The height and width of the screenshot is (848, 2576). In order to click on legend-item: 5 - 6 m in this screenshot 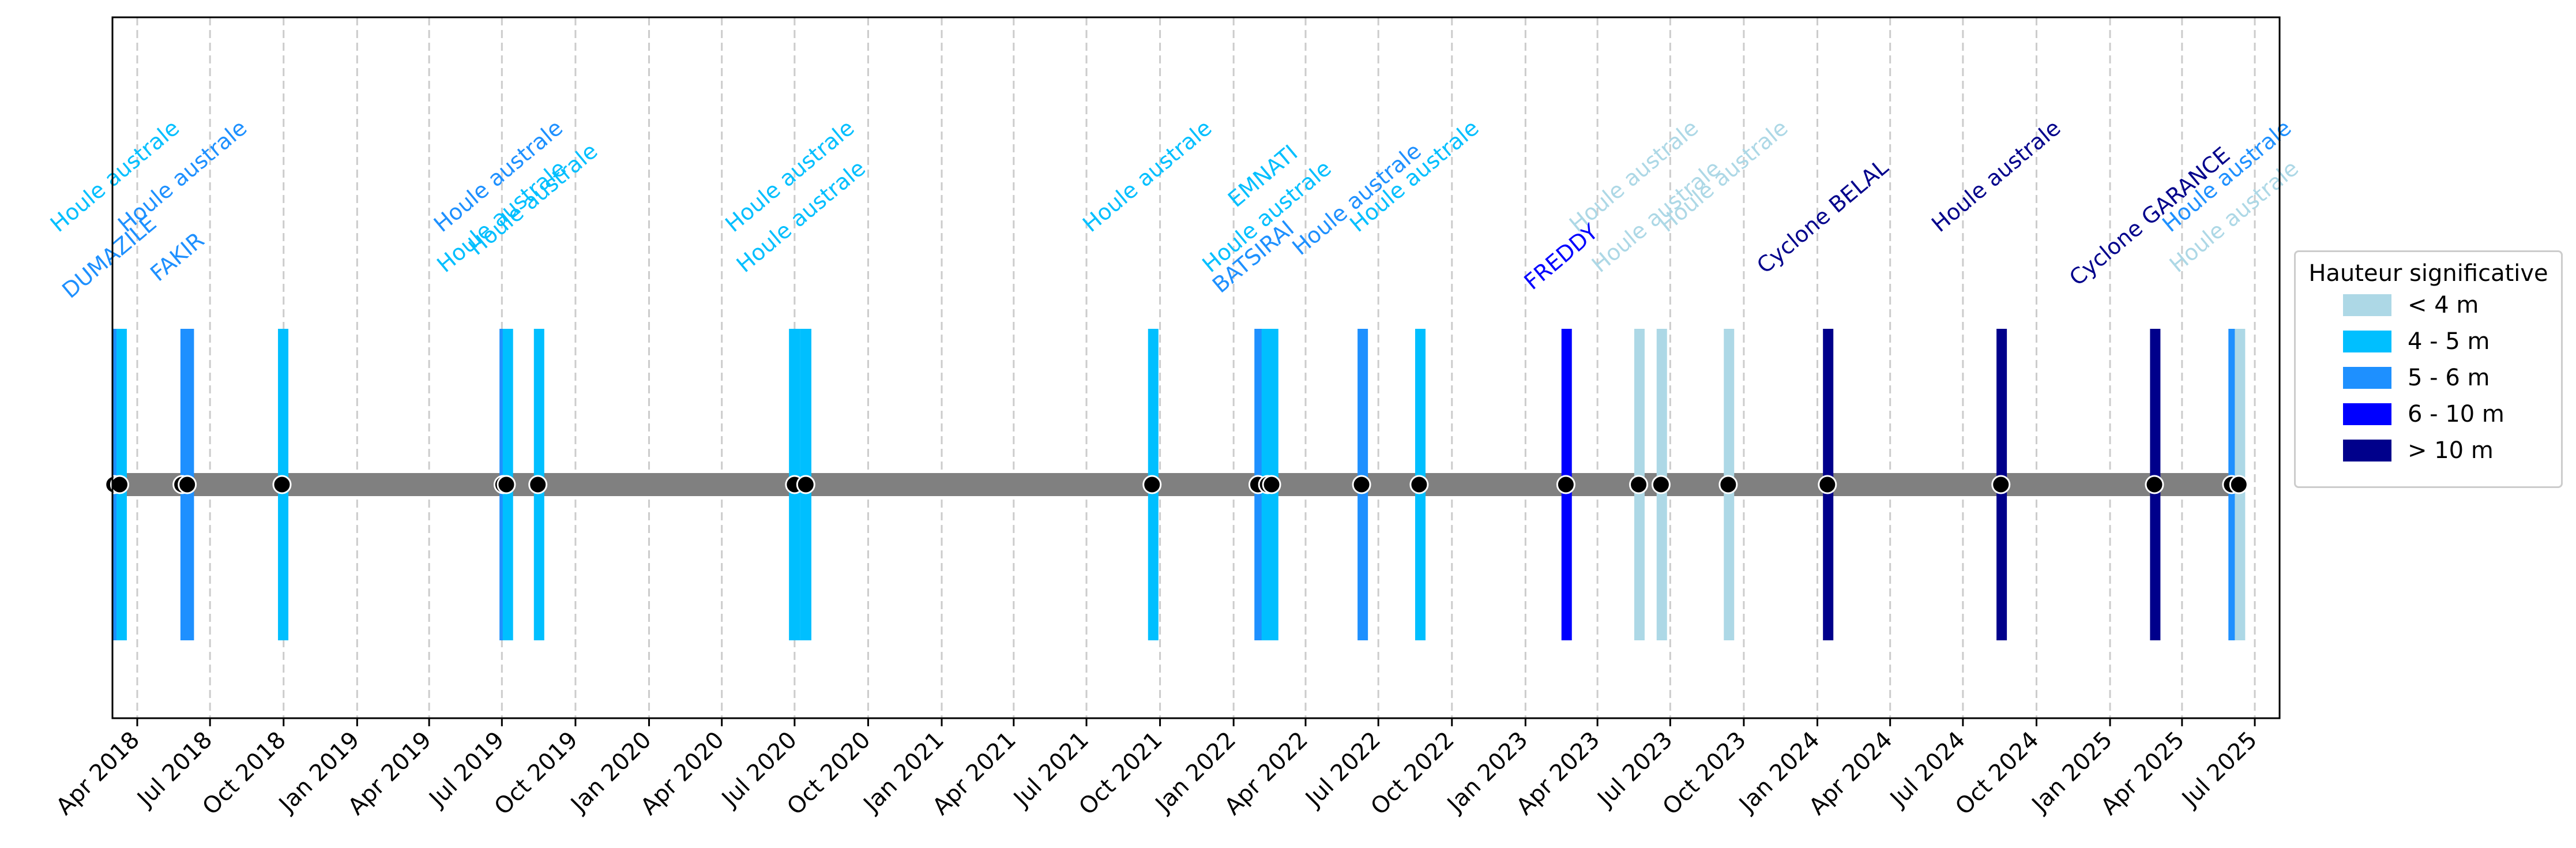, I will do `click(2428, 377)`.